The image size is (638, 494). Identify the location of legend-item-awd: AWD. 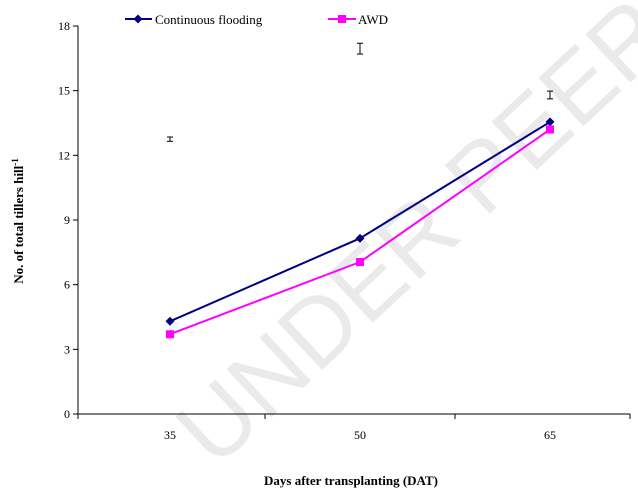
(358, 19).